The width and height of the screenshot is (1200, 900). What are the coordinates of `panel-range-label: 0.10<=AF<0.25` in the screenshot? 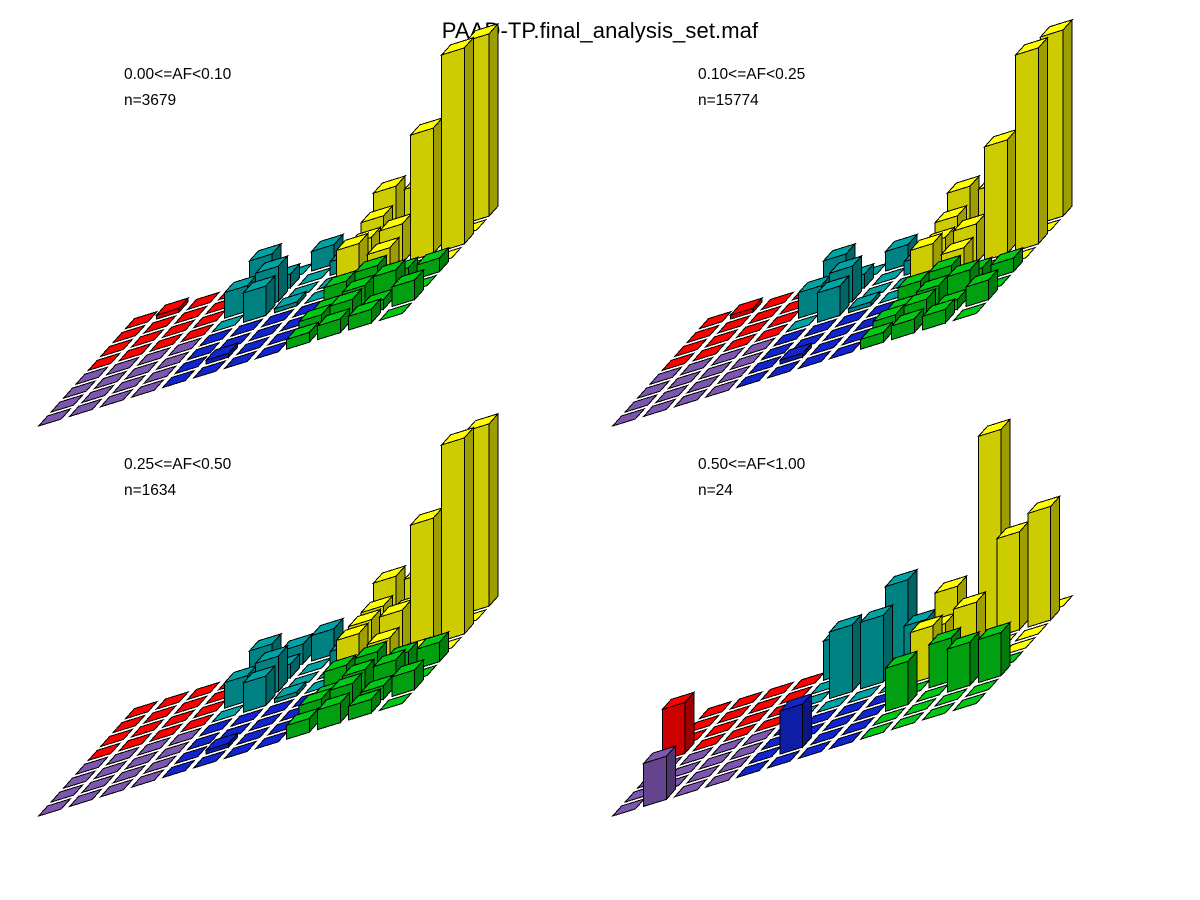 It's located at (752, 74).